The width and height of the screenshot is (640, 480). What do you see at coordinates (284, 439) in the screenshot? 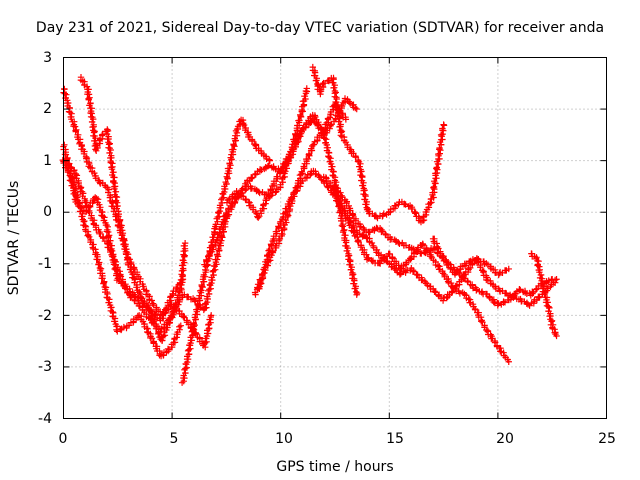
I see `x-tick-label: 10` at bounding box center [284, 439].